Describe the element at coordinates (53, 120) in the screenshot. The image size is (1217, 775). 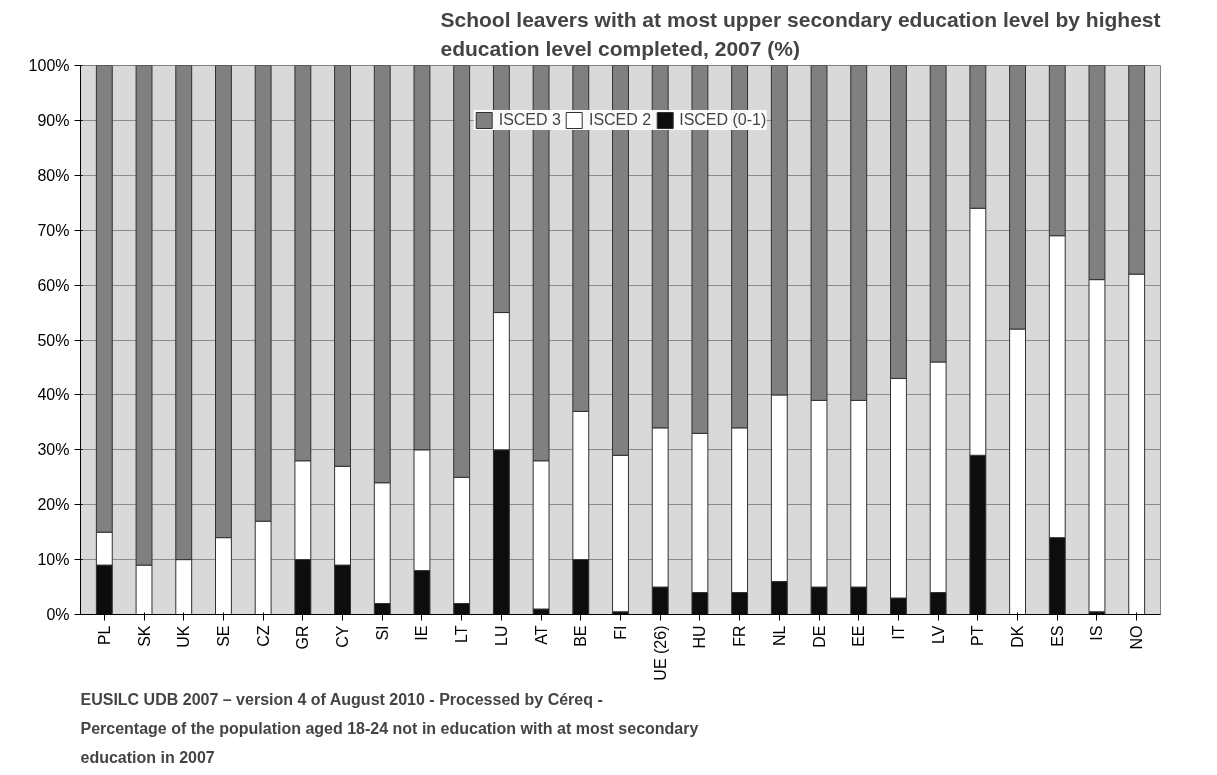
I see `y-tick-label: 90%` at that location.